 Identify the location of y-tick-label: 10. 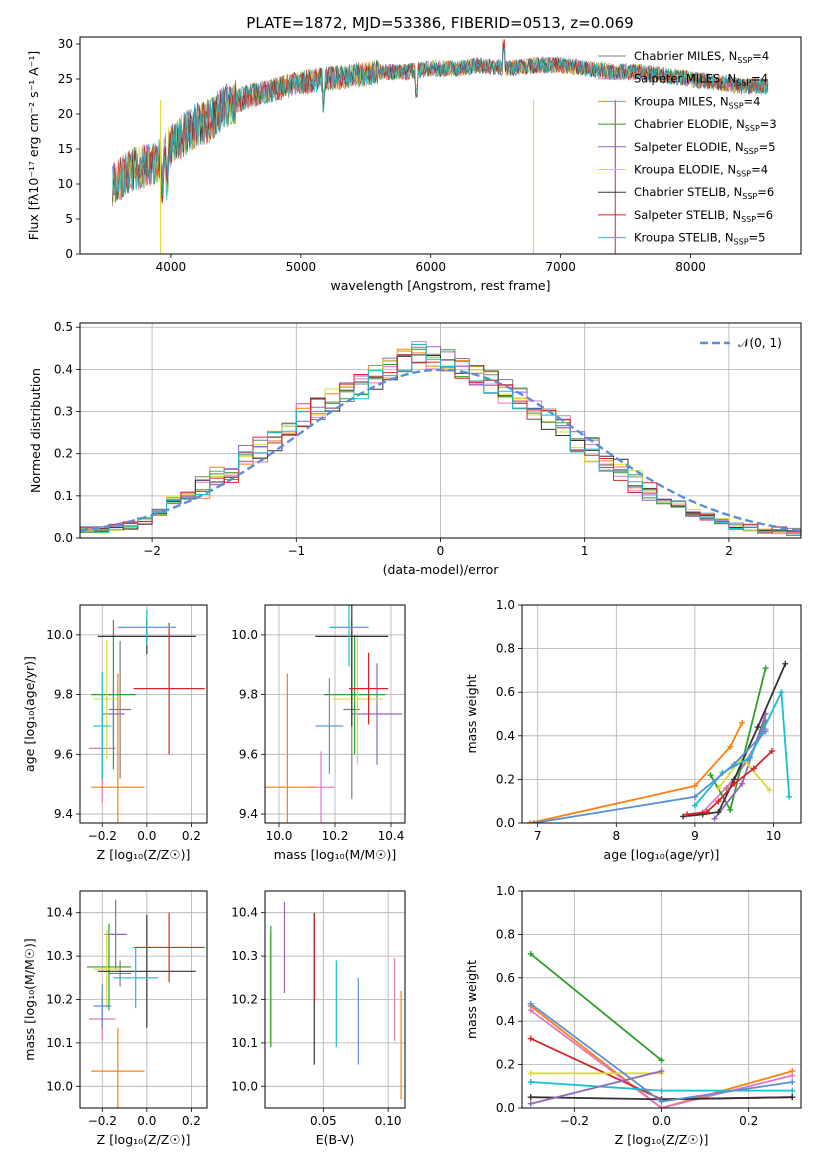
(65, 184).